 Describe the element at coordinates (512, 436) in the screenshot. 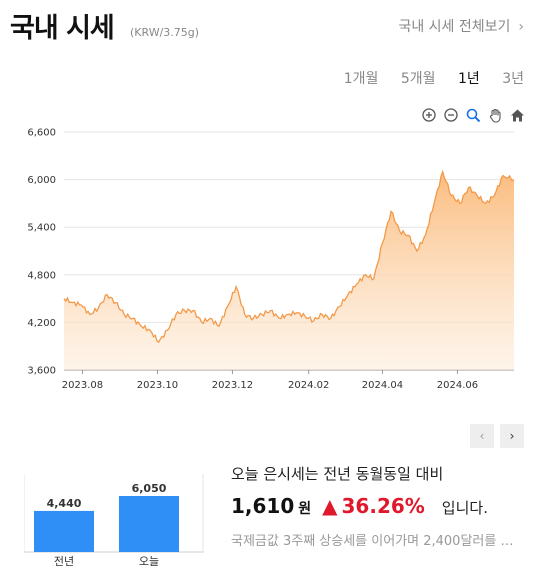

I see `next-button: ›` at that location.